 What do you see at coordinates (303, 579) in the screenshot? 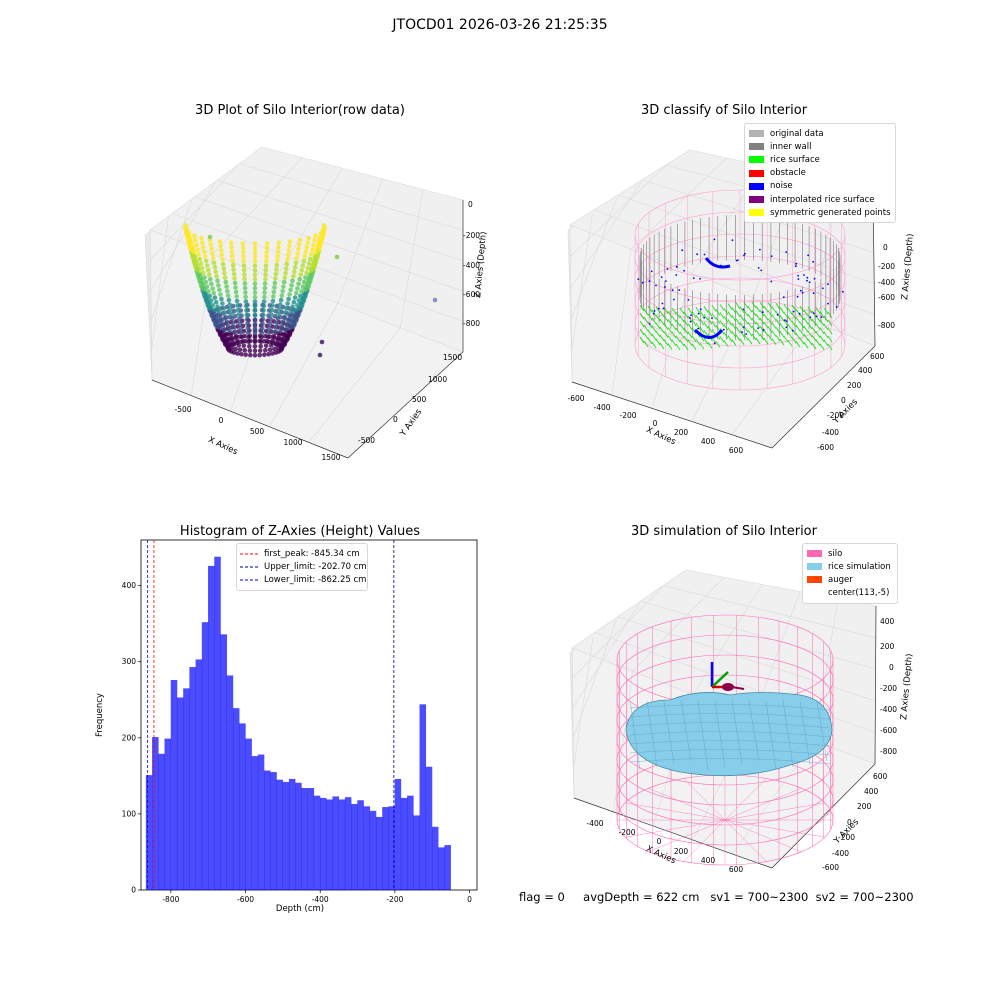
I see `legend-item-lower-limit: Lower_limit: -862.25 cm` at bounding box center [303, 579].